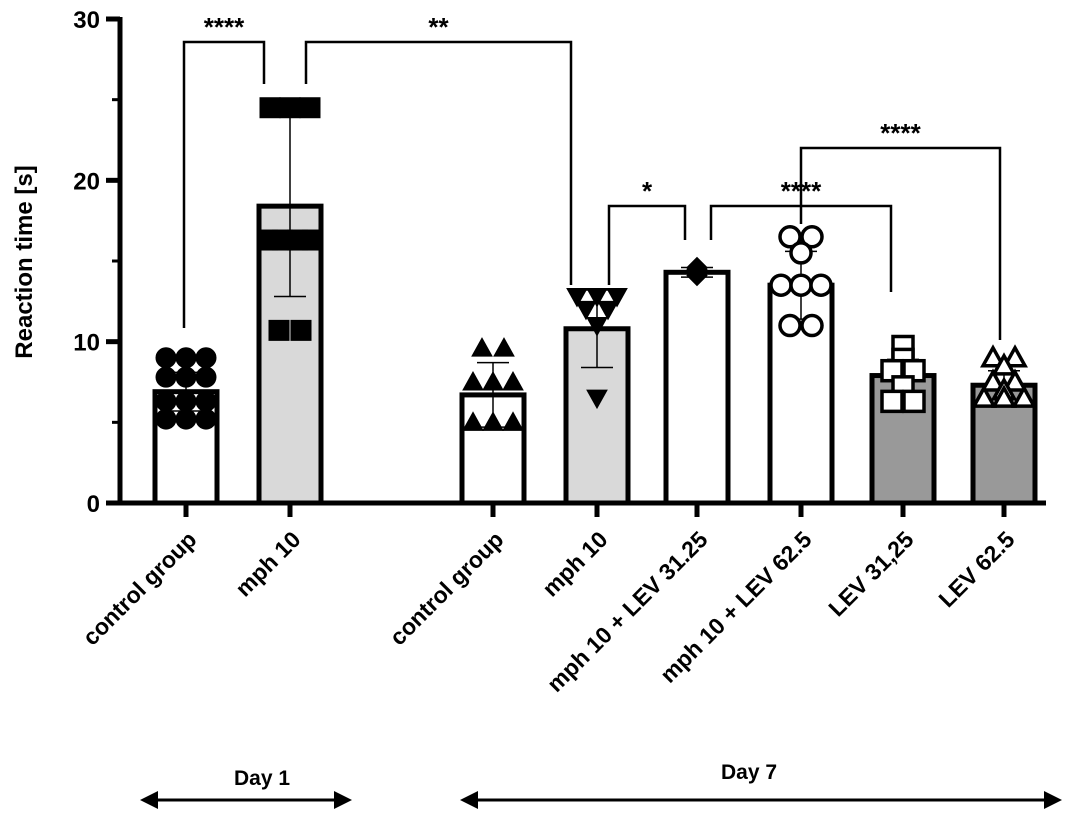  I want to click on bar, so click(697, 387).